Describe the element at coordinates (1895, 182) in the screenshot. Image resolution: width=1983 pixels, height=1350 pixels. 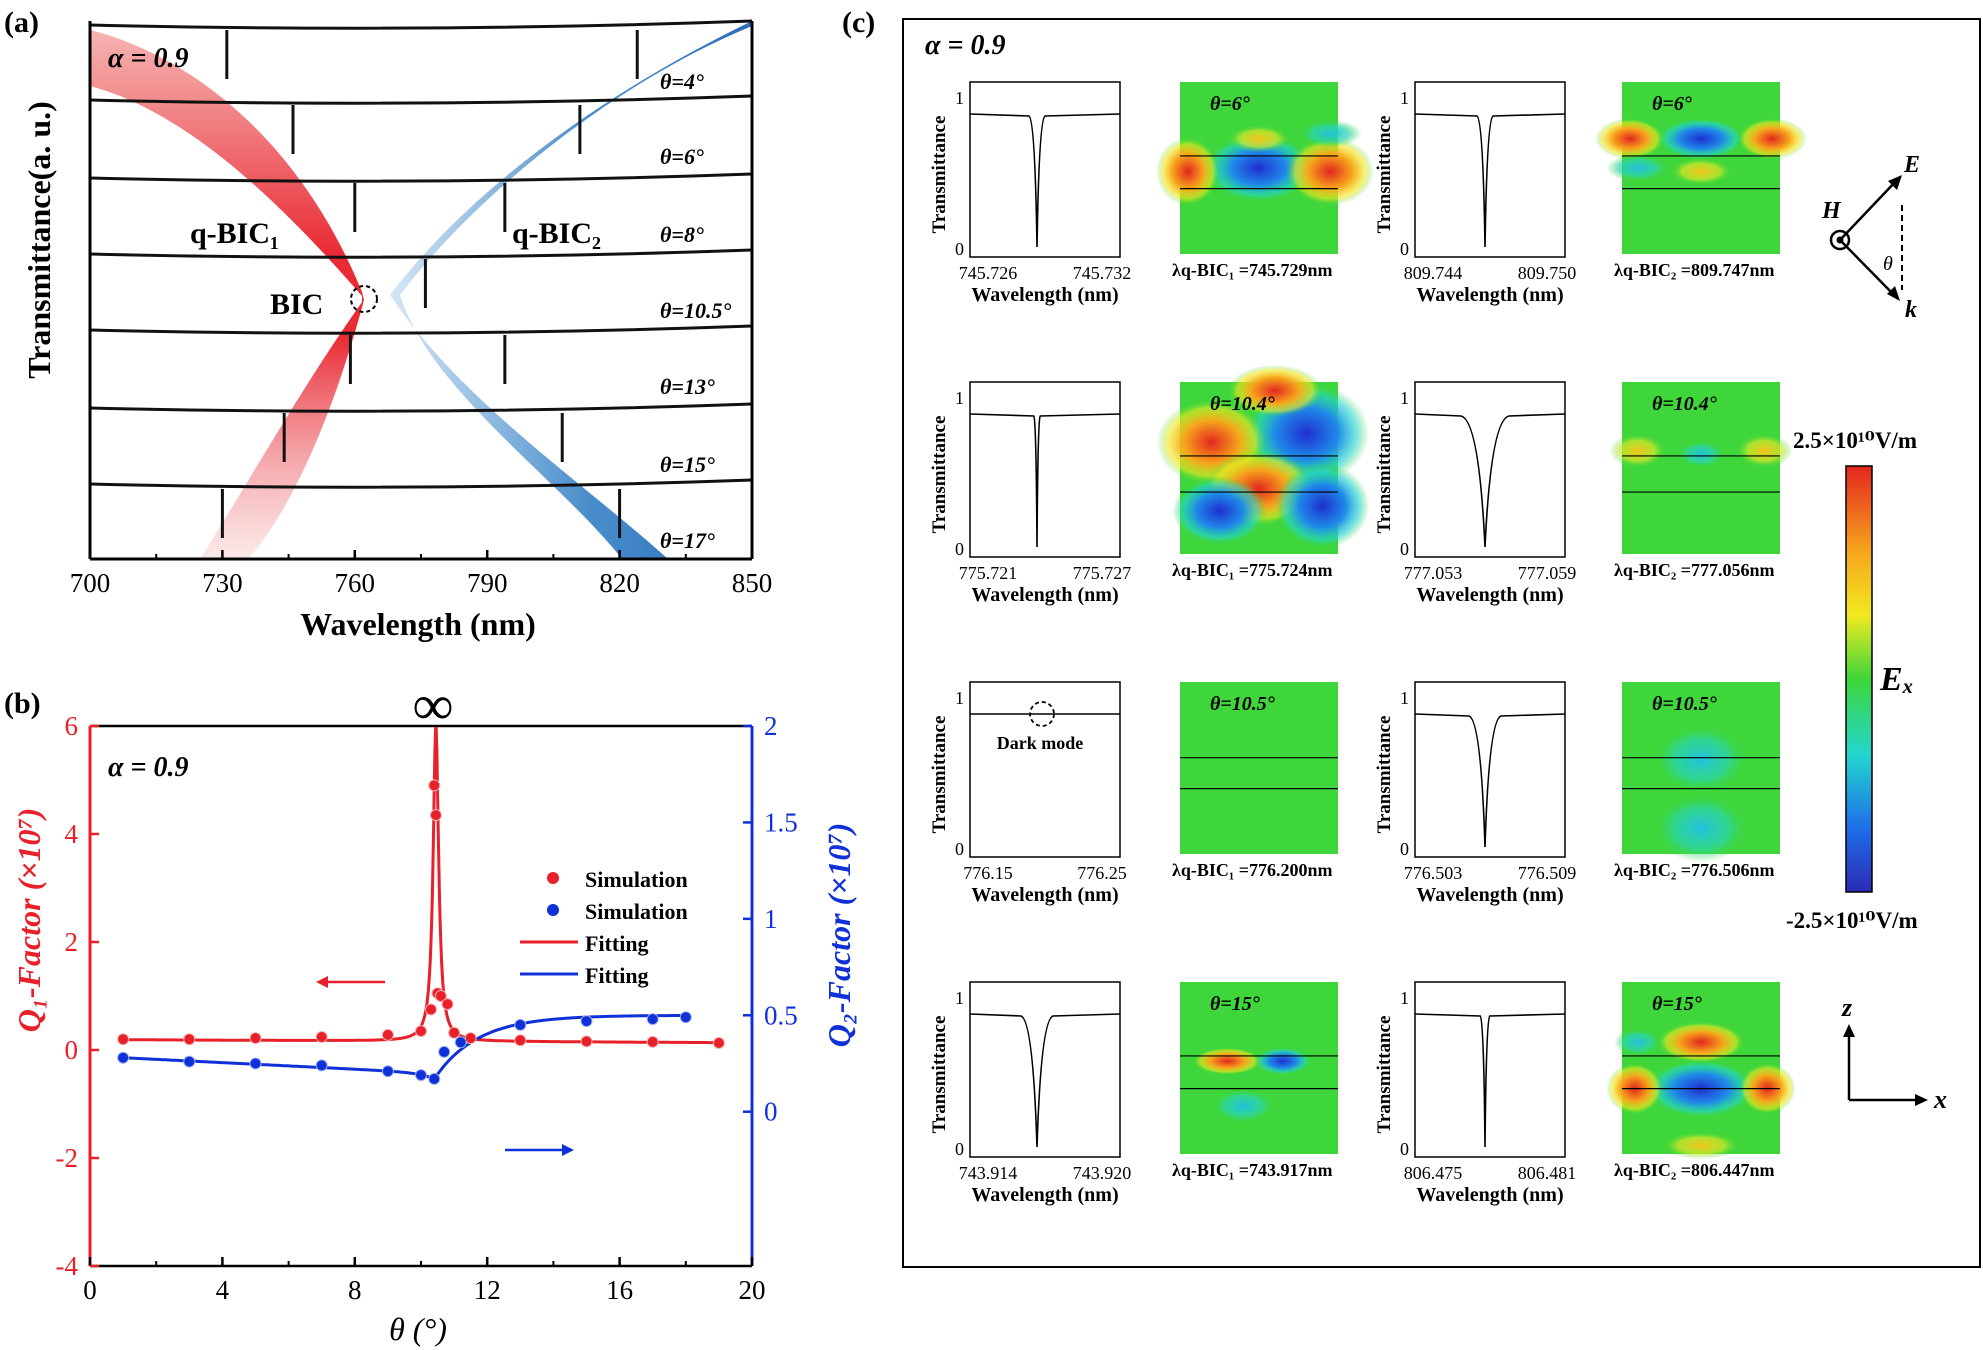
I see `e-vector-head` at that location.